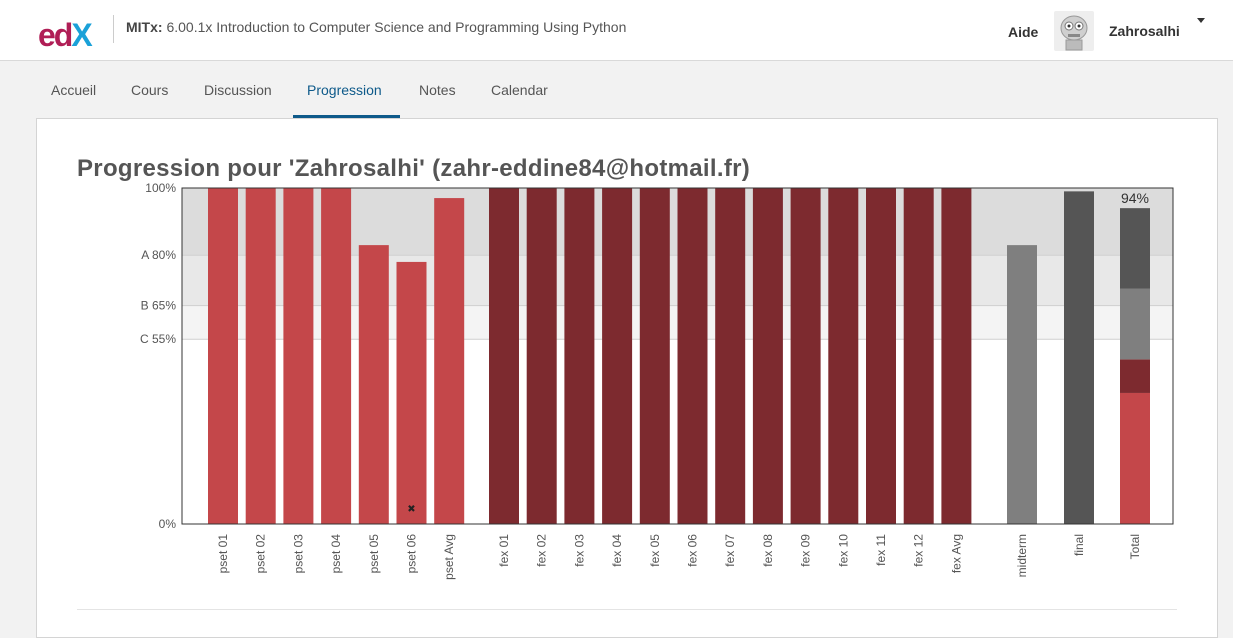  I want to click on x-tick-label: midterm, so click(1022, 555).